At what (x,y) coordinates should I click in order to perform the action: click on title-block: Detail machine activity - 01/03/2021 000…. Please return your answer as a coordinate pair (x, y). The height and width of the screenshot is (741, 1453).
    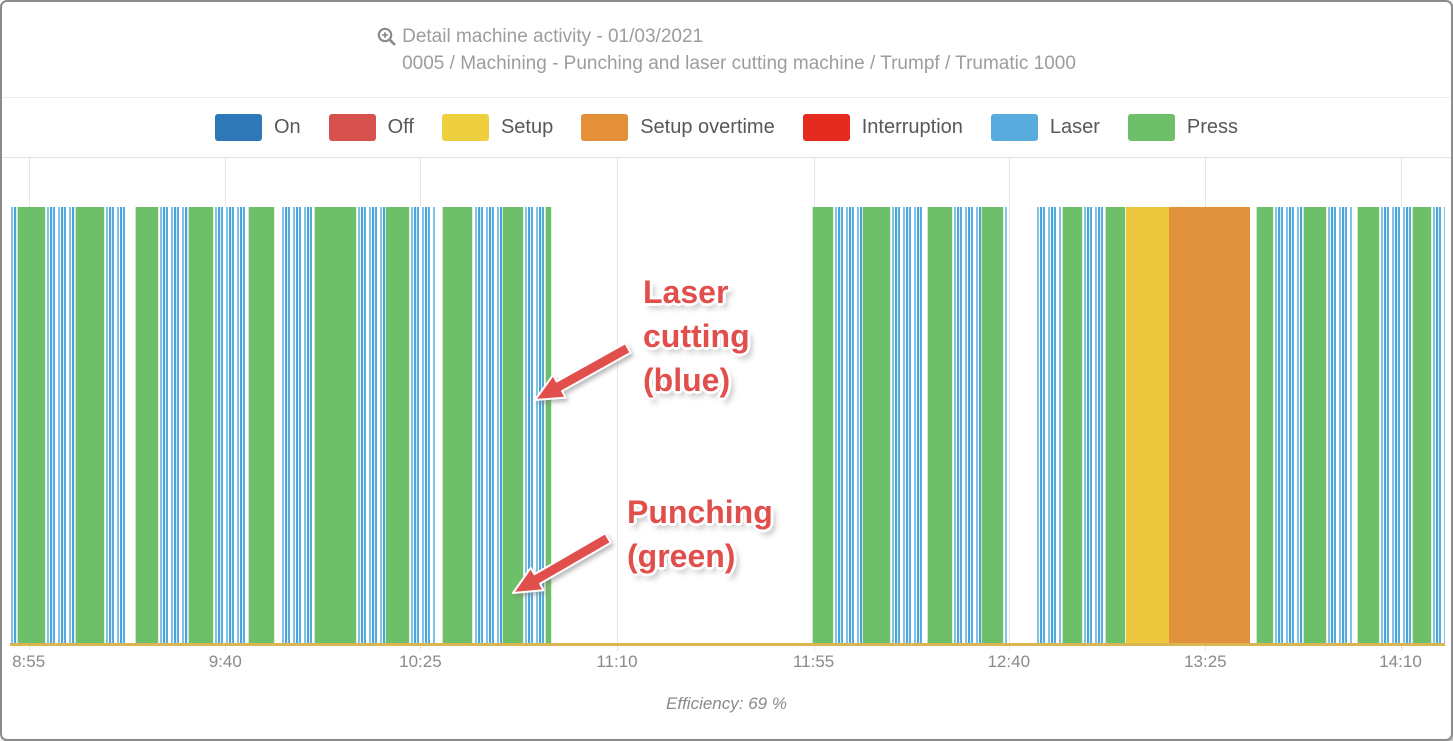
    Looking at the image, I should click on (726, 50).